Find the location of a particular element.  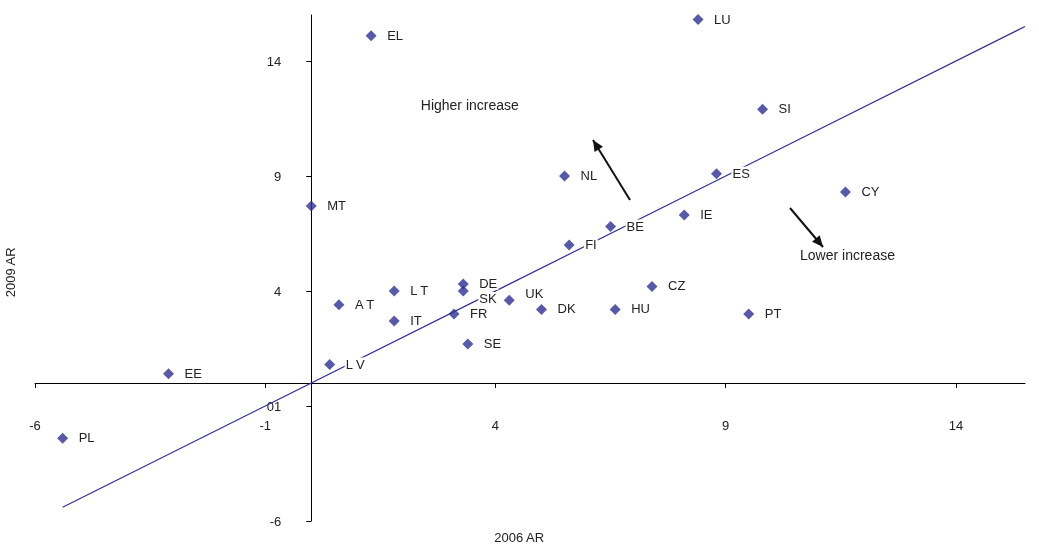

annotation: CZ is located at coordinates (677, 286).